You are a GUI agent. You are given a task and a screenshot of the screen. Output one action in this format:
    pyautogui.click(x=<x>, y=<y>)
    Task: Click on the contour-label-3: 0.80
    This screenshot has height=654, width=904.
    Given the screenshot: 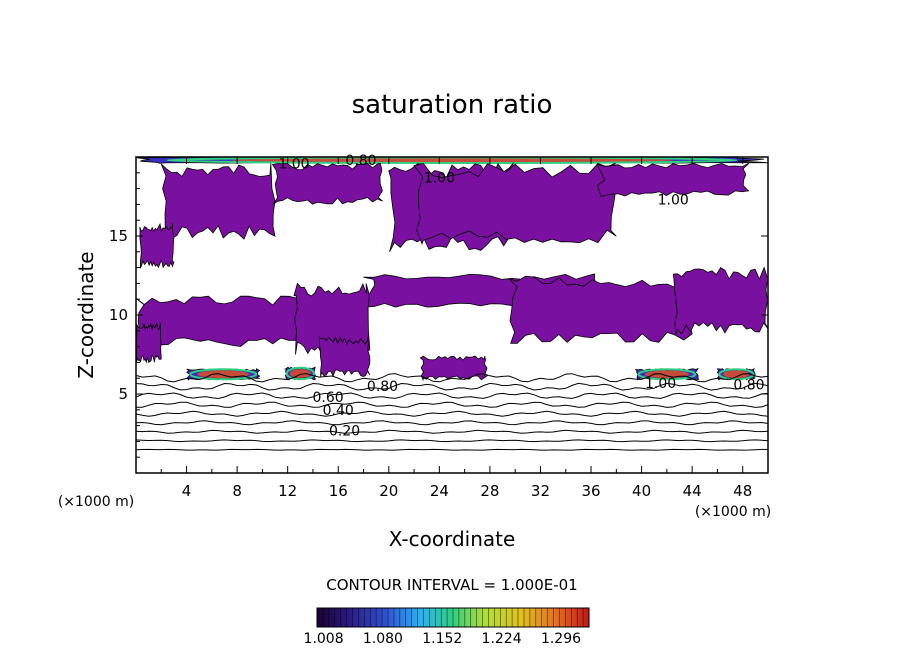 What is the action you would take?
    pyautogui.click(x=382, y=387)
    